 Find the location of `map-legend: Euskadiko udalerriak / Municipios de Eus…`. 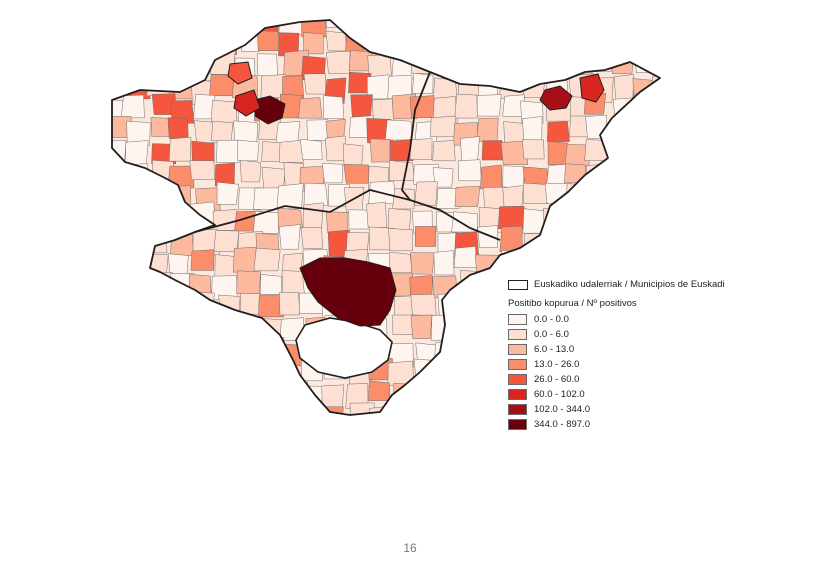

map-legend: Euskadiko udalerriak / Municipios de Eus… is located at coordinates (616, 355).